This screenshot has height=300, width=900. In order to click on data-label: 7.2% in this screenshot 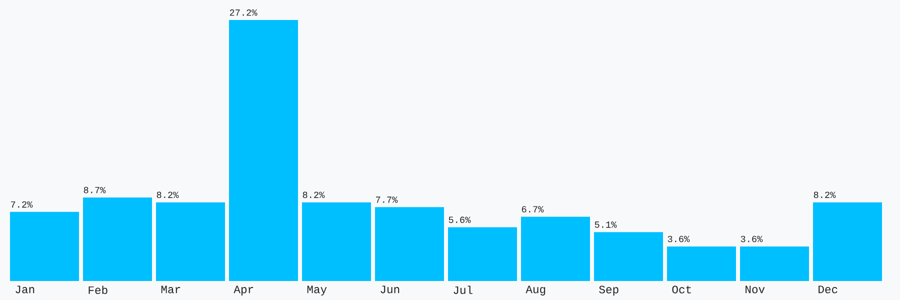, I will do `click(21, 204)`.